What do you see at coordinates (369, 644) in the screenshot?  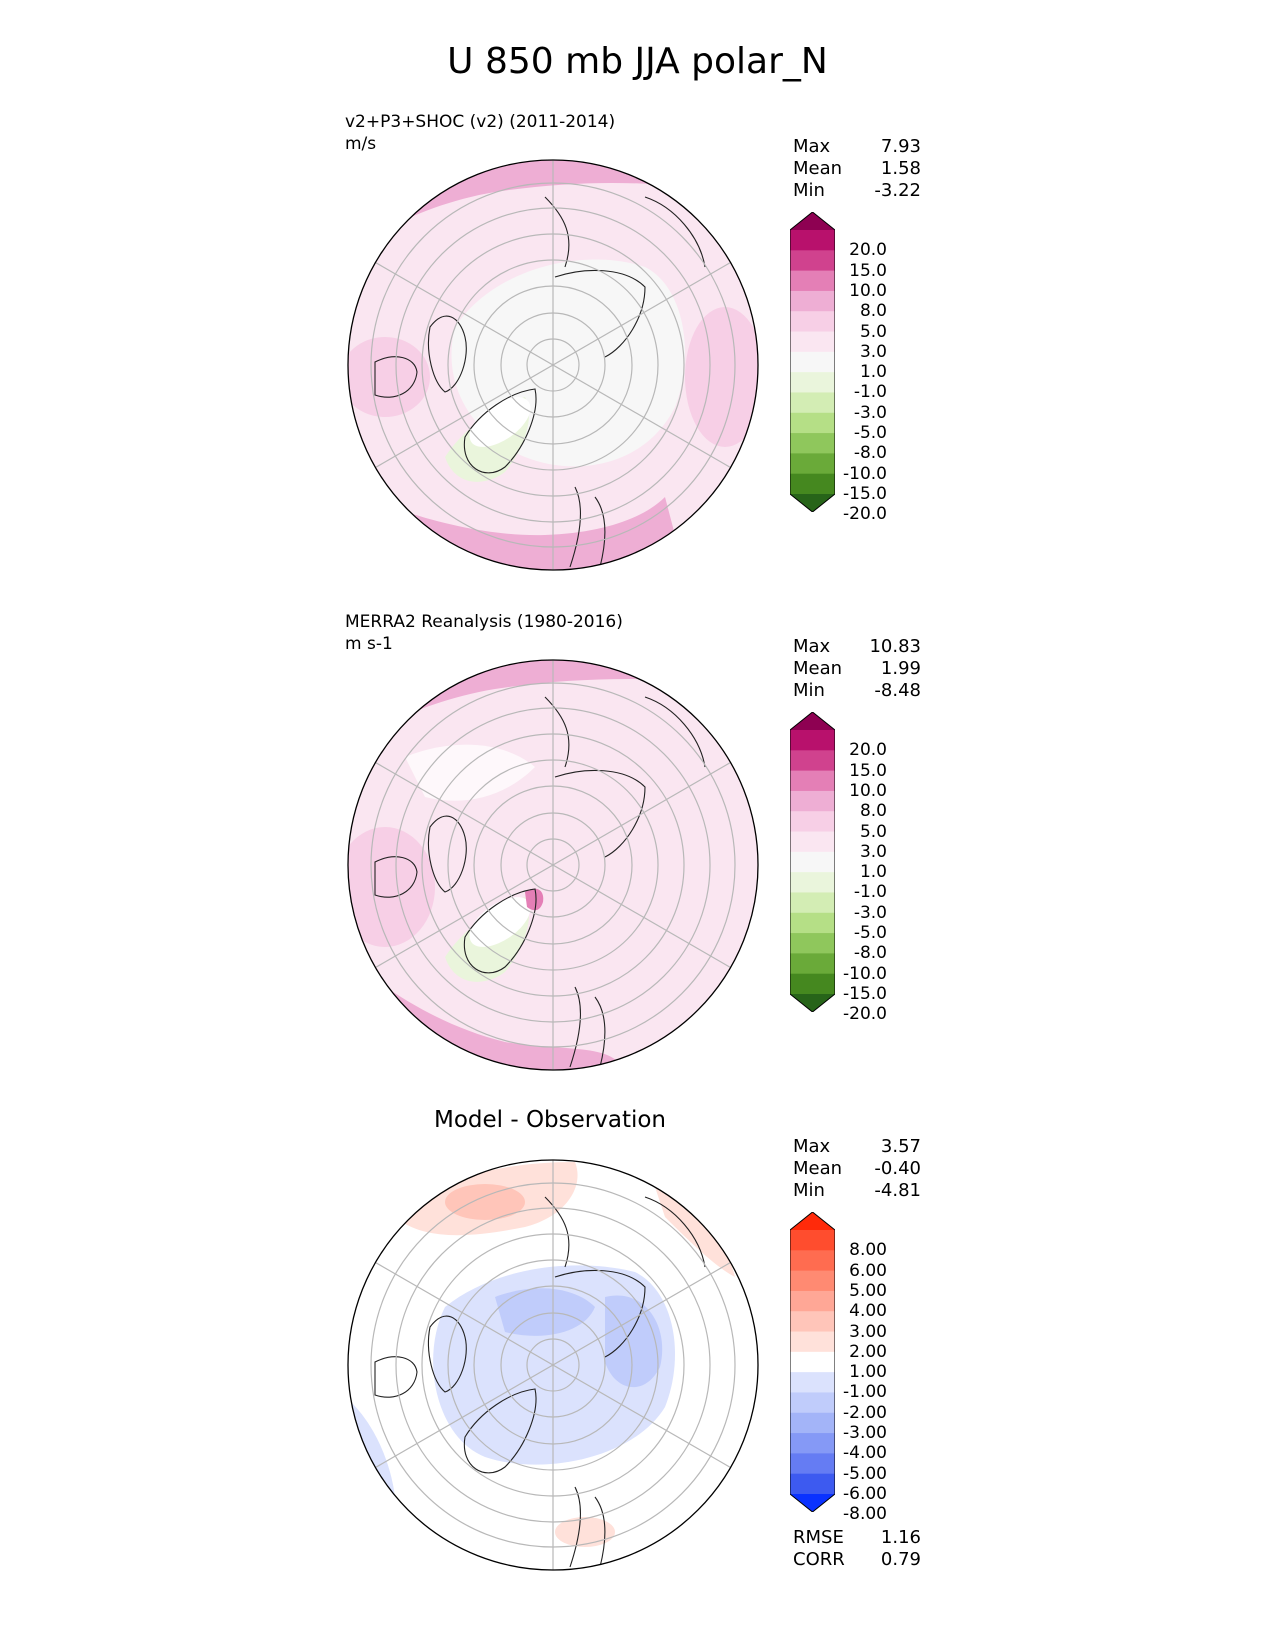 I see `panel-units: m s-1` at bounding box center [369, 644].